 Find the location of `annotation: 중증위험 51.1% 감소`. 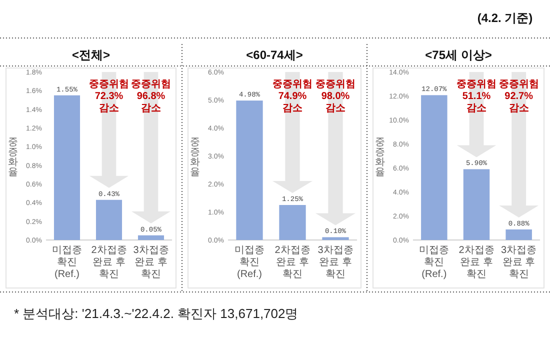

annotation: 중증위험 51.1% 감소 is located at coordinates (476, 96).